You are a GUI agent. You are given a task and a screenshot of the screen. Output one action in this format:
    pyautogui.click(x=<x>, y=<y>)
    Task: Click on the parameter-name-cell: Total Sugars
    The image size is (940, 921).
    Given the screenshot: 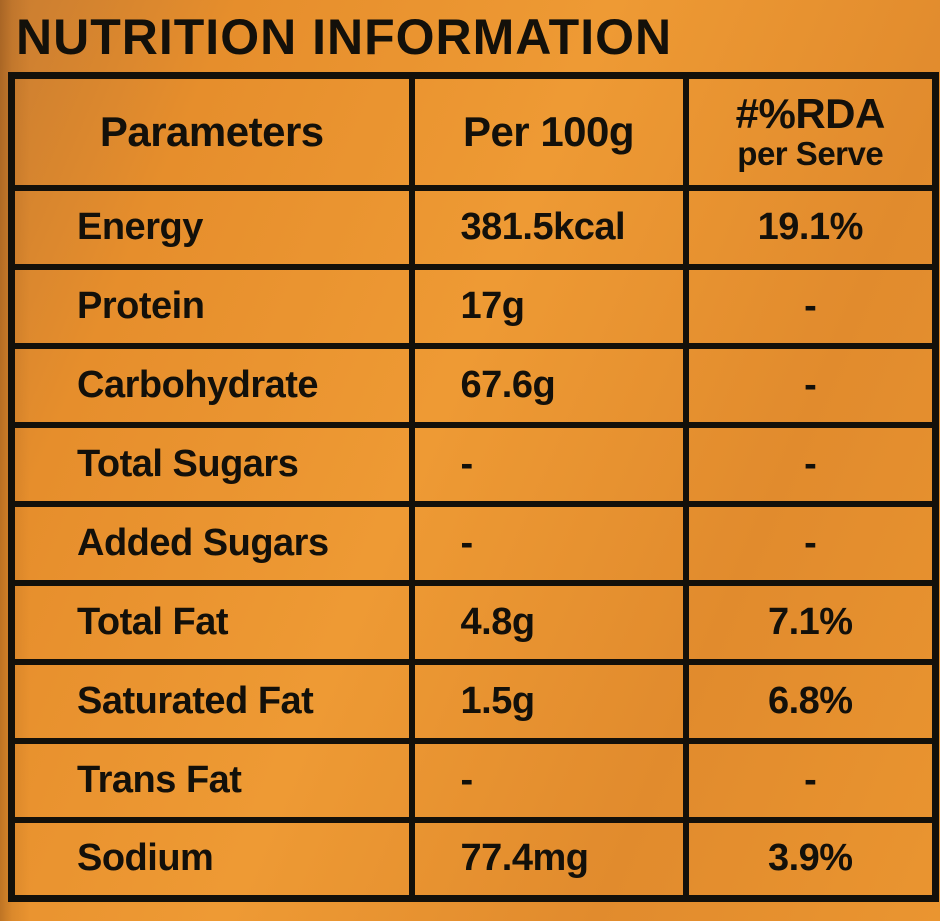 What is the action you would take?
    pyautogui.click(x=211, y=464)
    